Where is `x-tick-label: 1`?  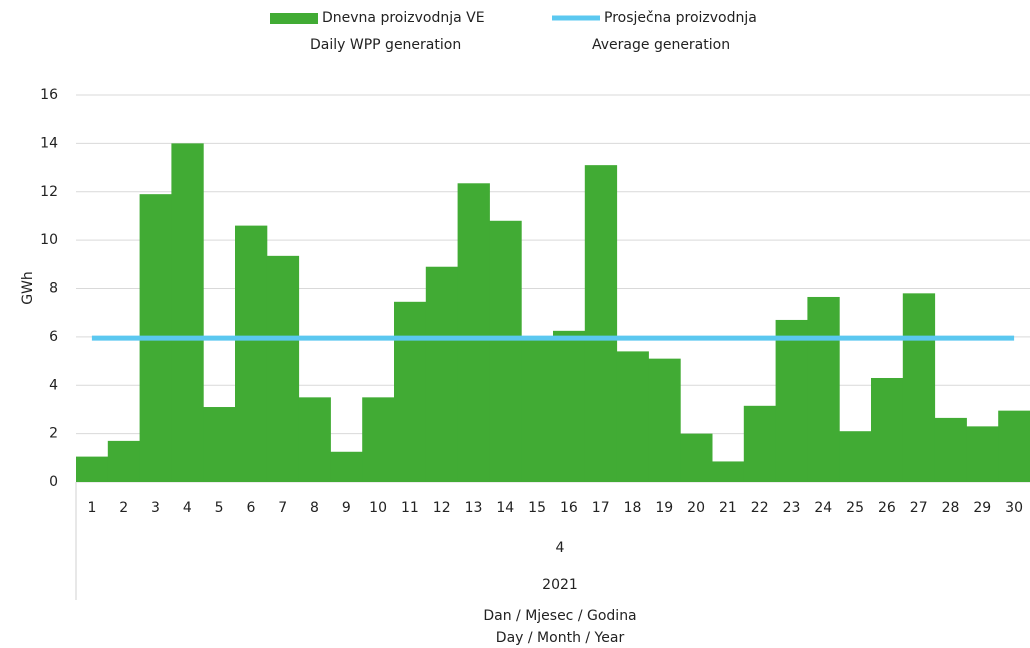 x-tick-label: 1 is located at coordinates (91, 508).